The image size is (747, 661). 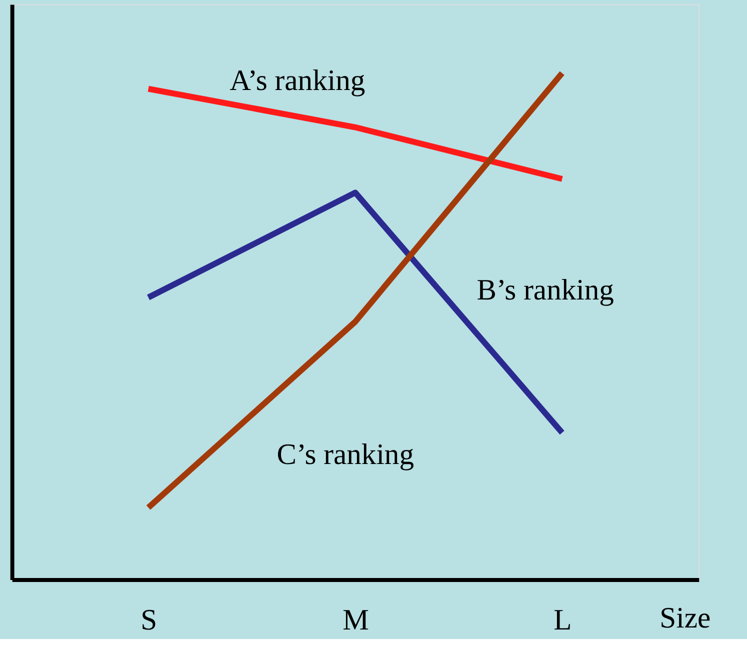 What do you see at coordinates (355, 620) in the screenshot?
I see `x-tick-label: M` at bounding box center [355, 620].